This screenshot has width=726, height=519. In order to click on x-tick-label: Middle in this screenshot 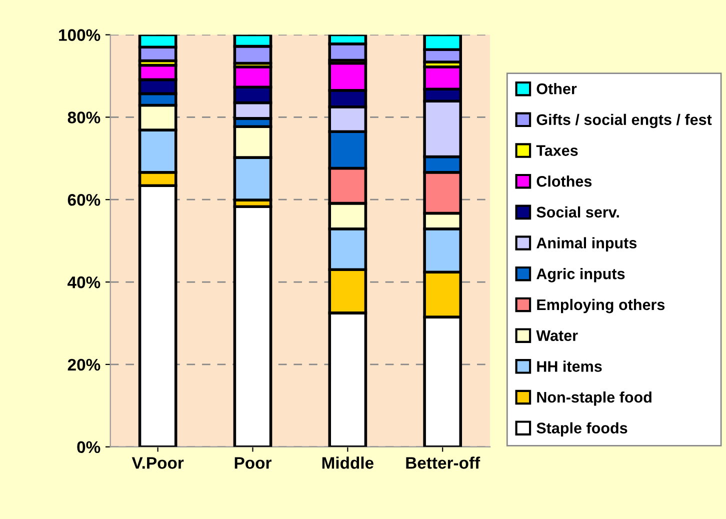, I will do `click(348, 462)`.